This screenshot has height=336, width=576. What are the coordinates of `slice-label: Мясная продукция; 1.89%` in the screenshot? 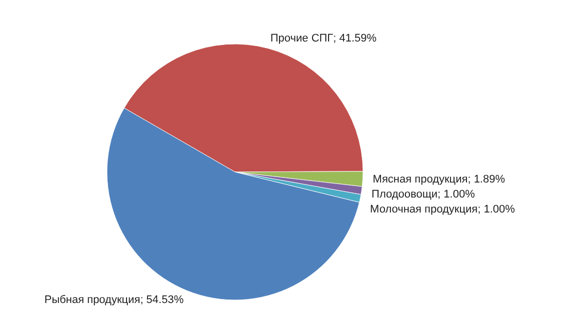 It's located at (439, 179).